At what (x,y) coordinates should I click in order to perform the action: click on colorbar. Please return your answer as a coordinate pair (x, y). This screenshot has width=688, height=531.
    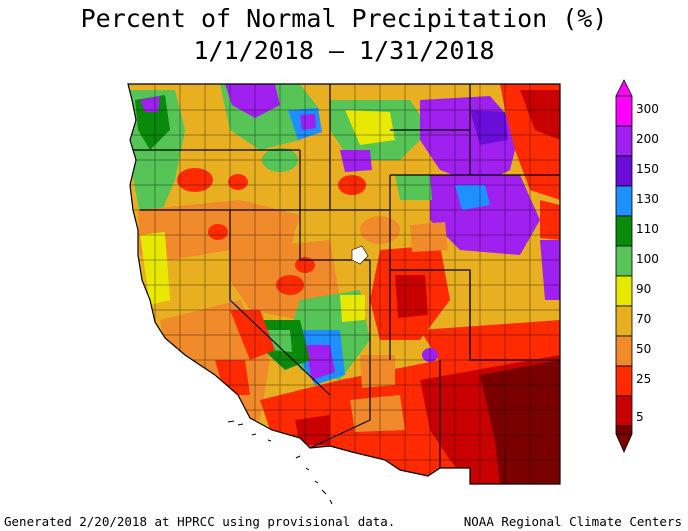
    Looking at the image, I should click on (624, 266).